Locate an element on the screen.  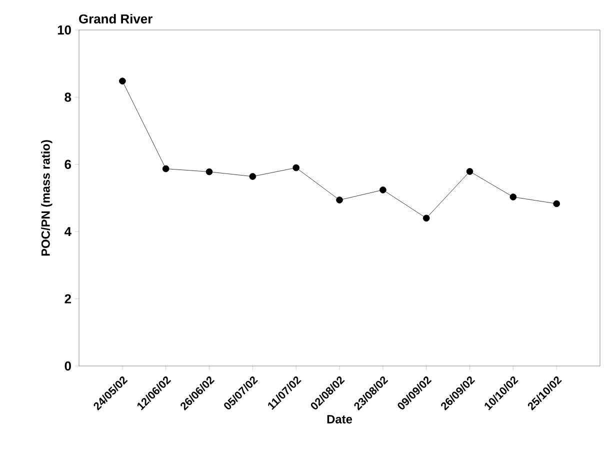
y-tick-label: 6 is located at coordinates (68, 164).